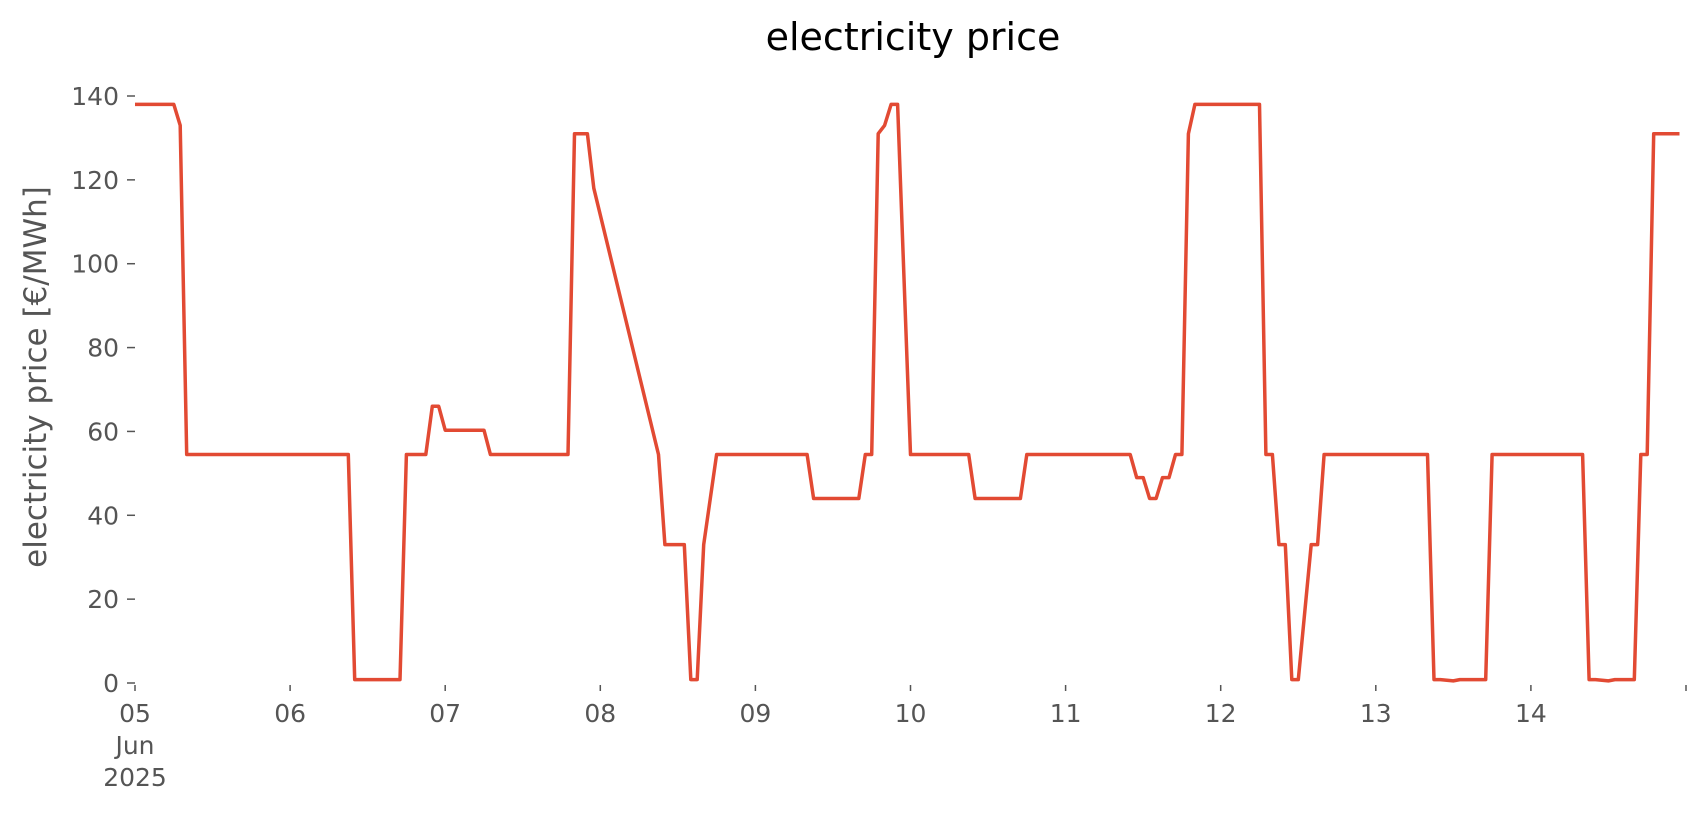  What do you see at coordinates (290, 713) in the screenshot?
I see `x-tick-label: 06` at bounding box center [290, 713].